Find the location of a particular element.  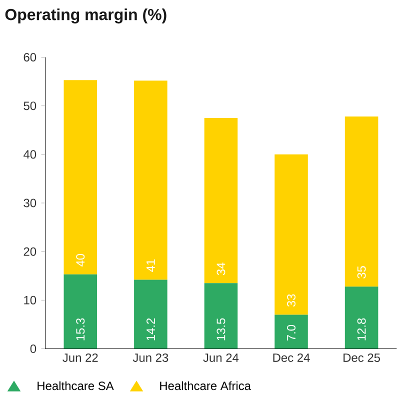

legend-label: Healthcare SA is located at coordinates (76, 385).